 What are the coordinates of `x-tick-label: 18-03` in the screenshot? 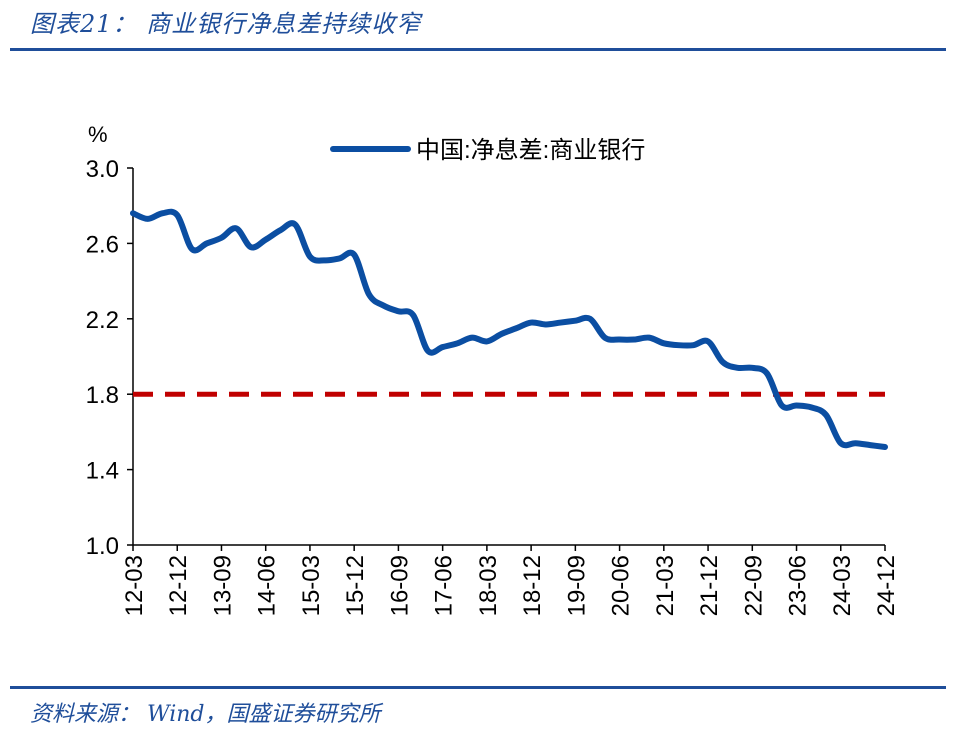 It's located at (488, 585).